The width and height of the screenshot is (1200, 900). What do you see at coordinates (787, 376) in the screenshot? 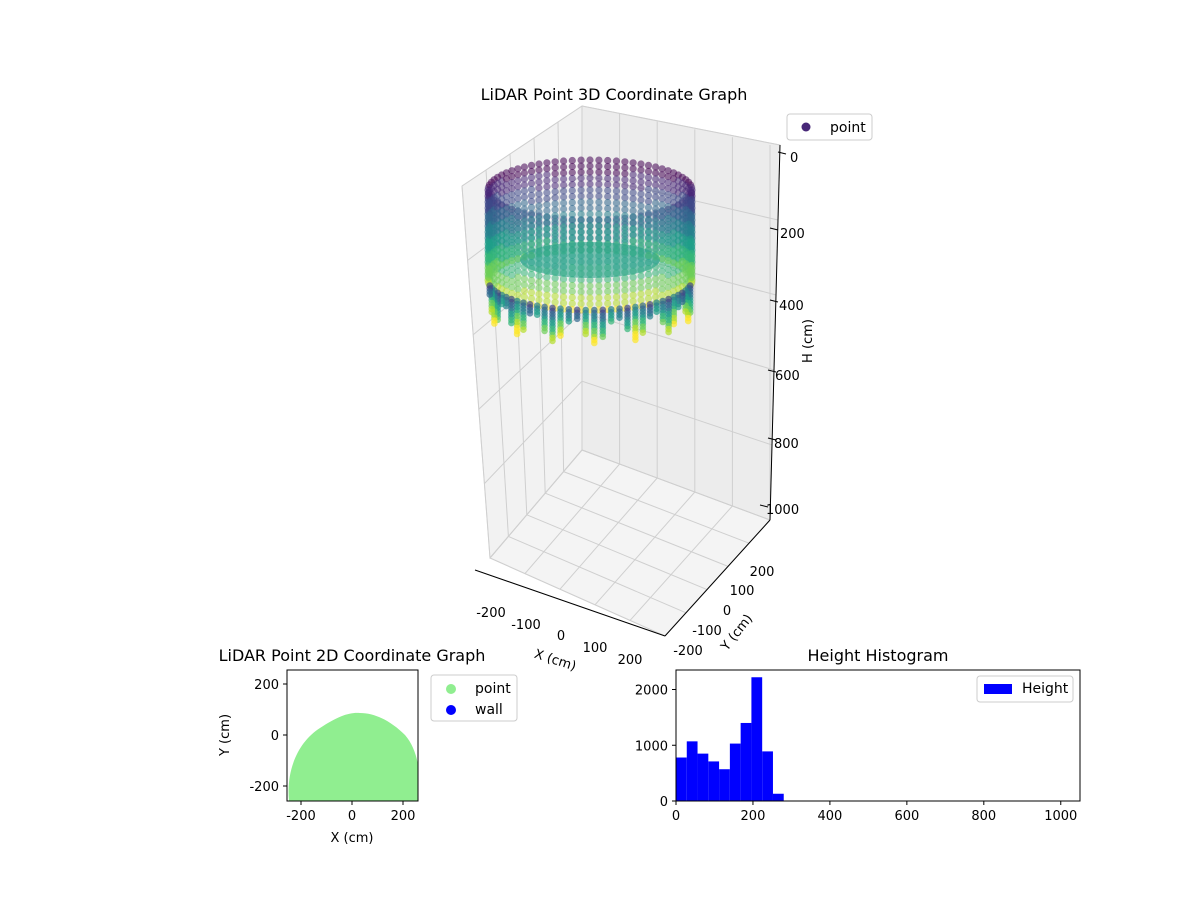
I see `z-tick: 600` at bounding box center [787, 376].